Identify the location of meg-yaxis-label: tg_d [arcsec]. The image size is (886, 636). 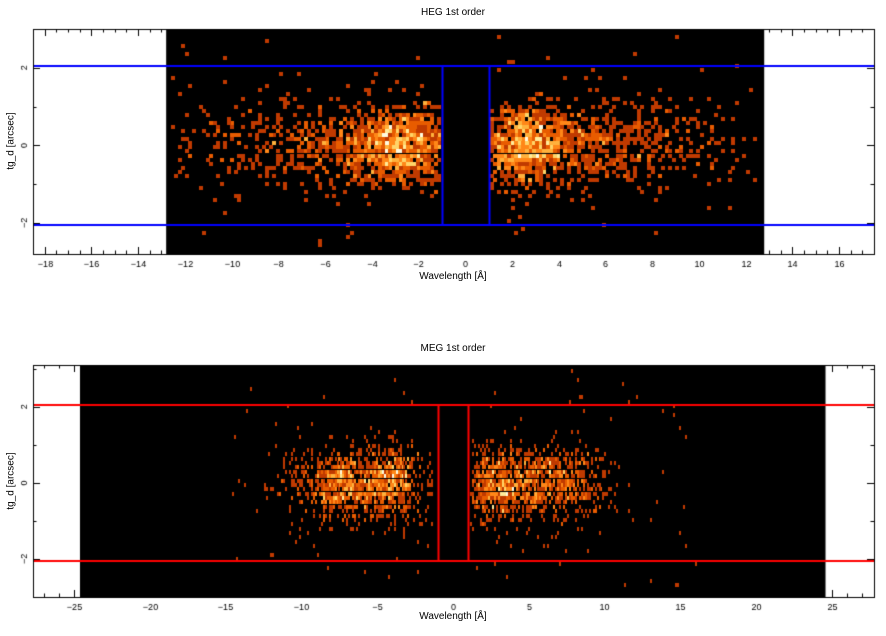
(11, 481).